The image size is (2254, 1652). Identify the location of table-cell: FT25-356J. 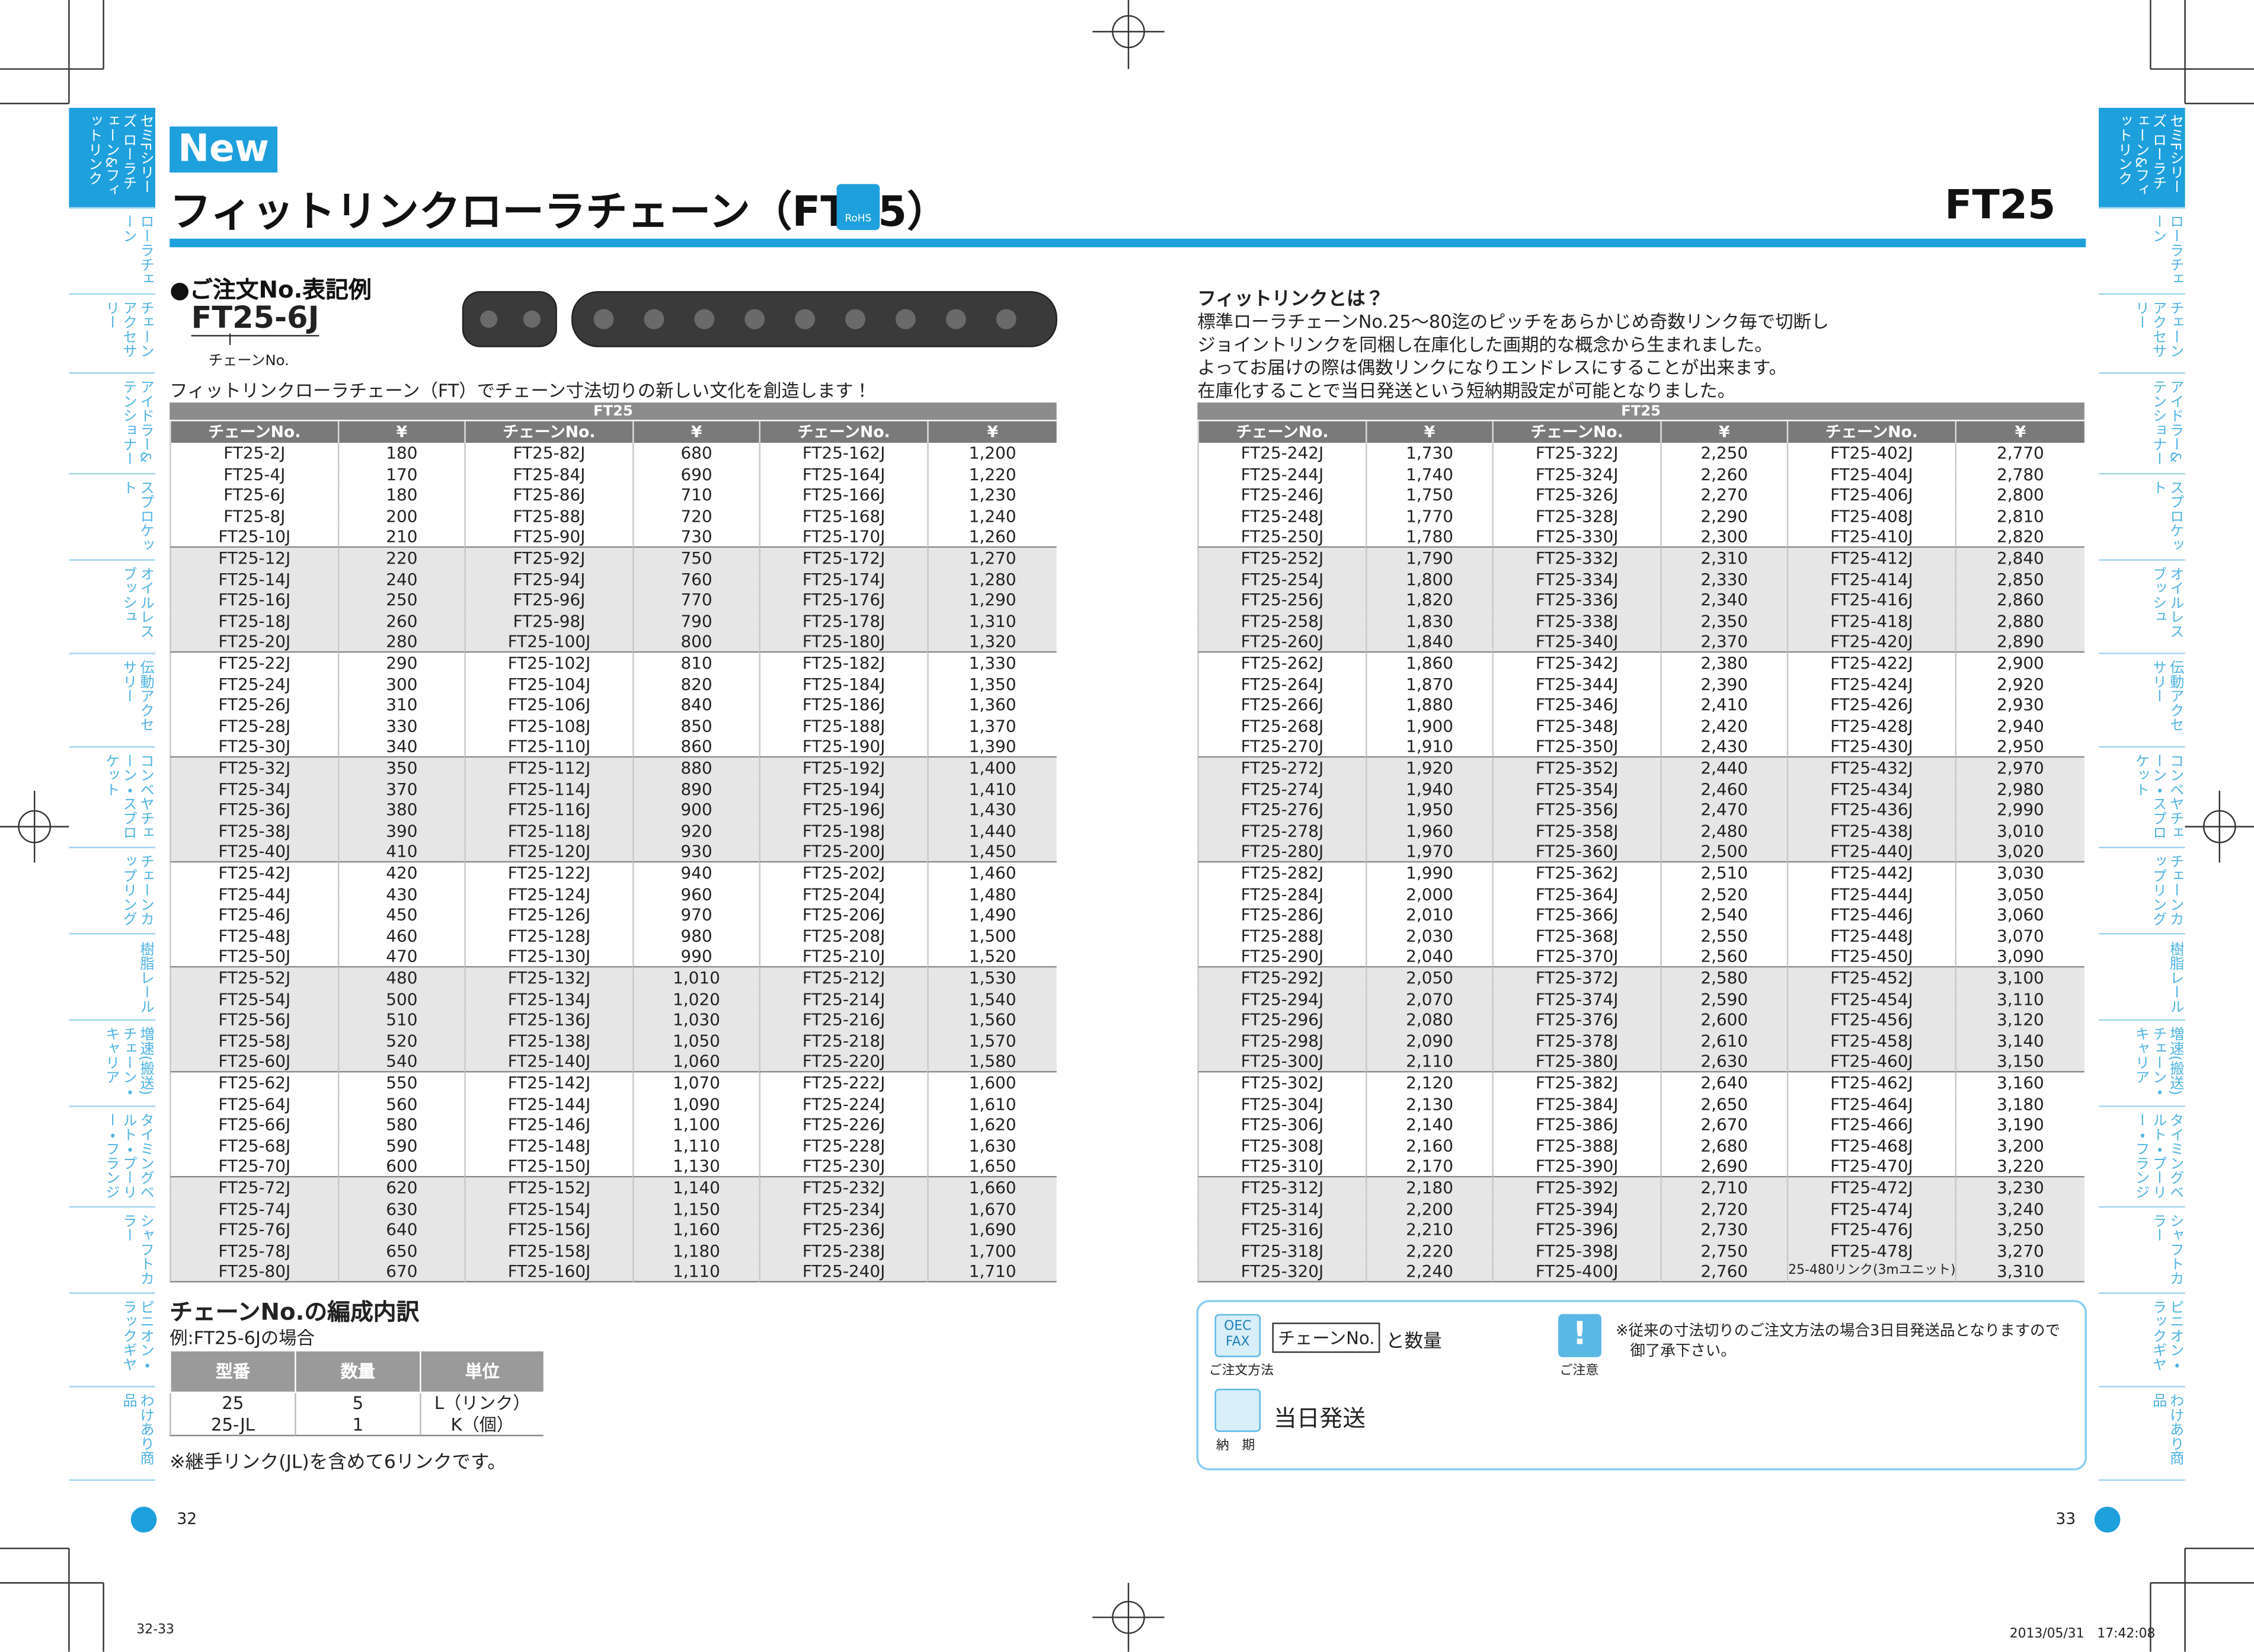
(1576, 810).